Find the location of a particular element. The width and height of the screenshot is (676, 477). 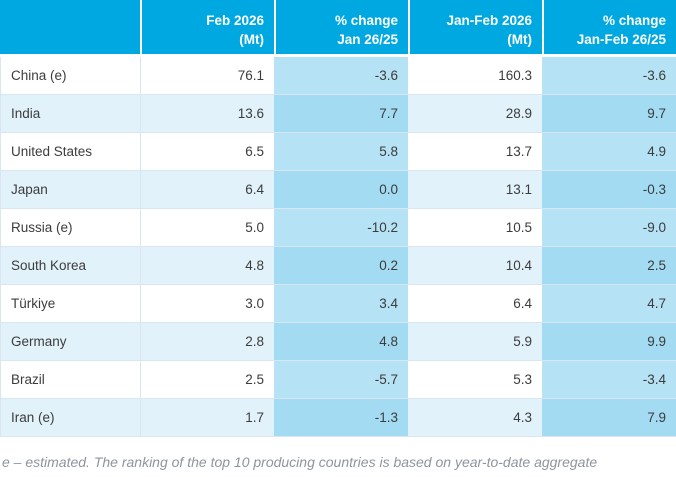

cell-feb-mt: 2.5 is located at coordinates (207, 380).